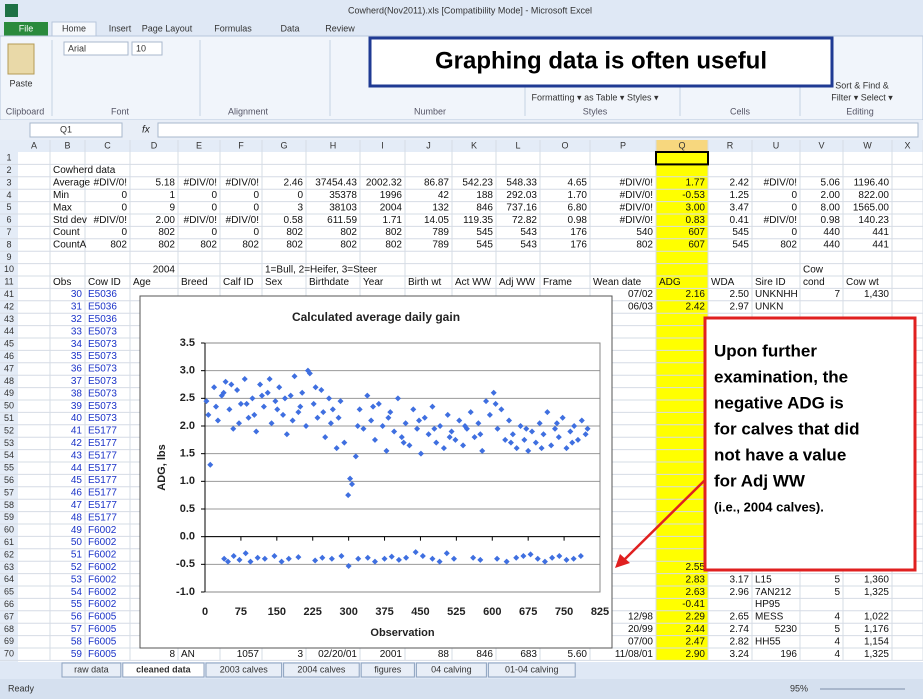 The height and width of the screenshot is (699, 923). What do you see at coordinates (21, 59) in the screenshot?
I see `paste-icon` at bounding box center [21, 59].